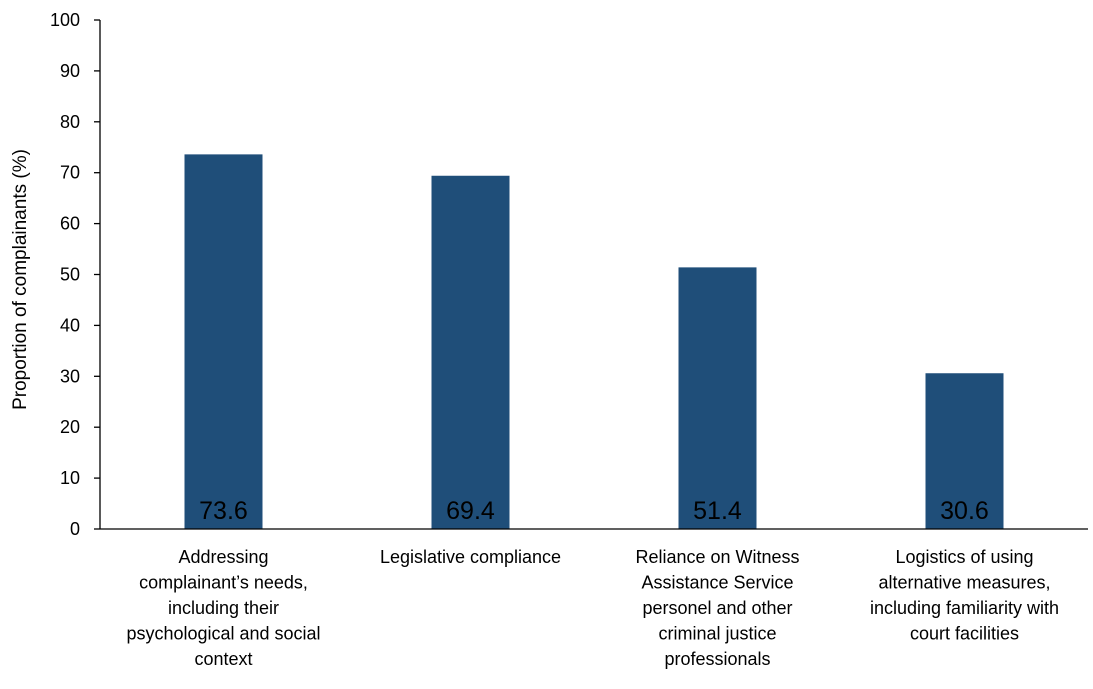 Image resolution: width=1093 pixels, height=689 pixels. What do you see at coordinates (717, 634) in the screenshot?
I see `x-category-label-line: criminal justice` at bounding box center [717, 634].